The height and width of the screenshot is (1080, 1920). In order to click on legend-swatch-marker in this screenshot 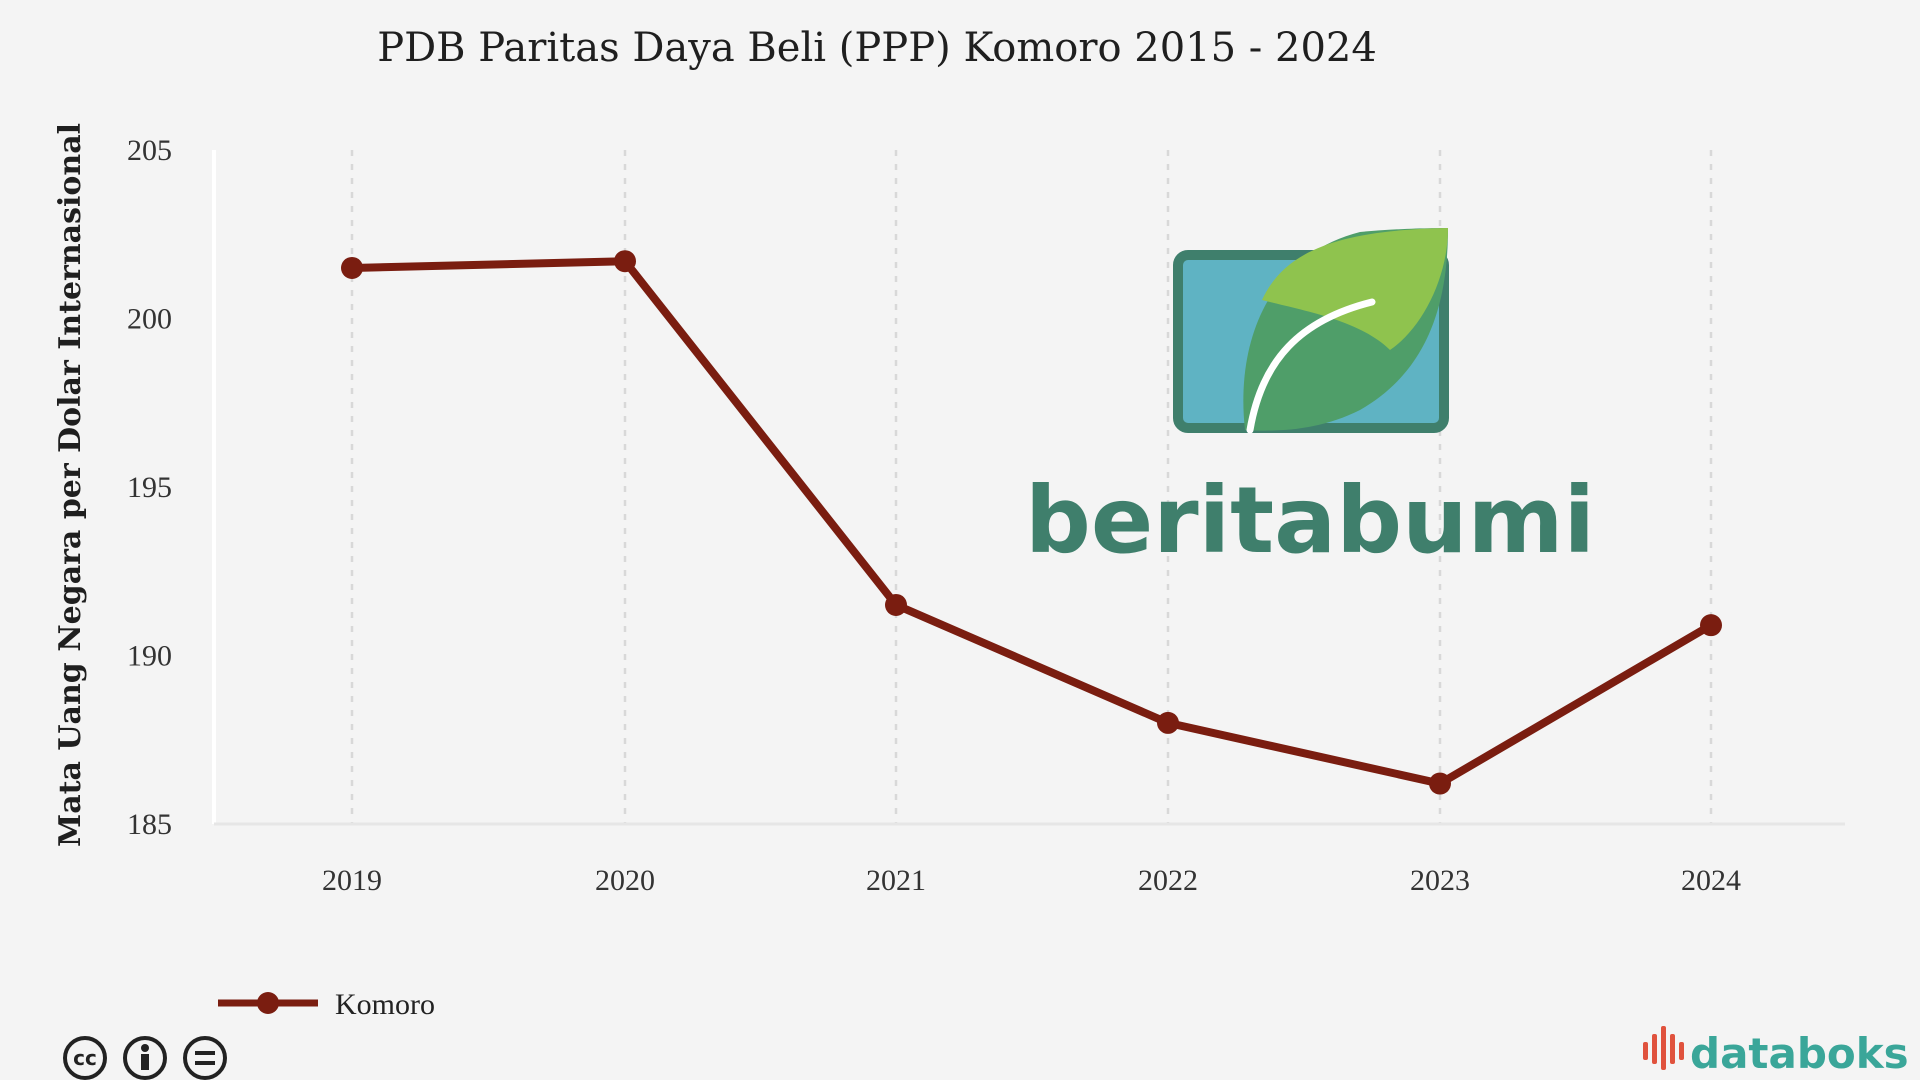, I will do `click(268, 1003)`.